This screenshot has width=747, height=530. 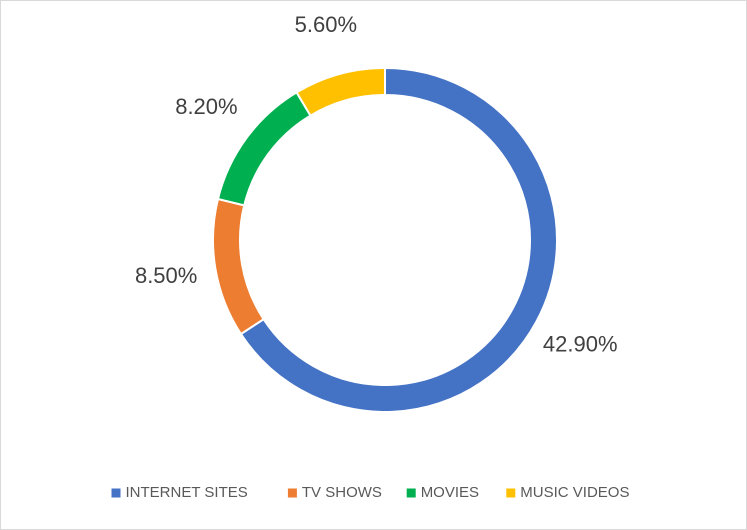 What do you see at coordinates (206, 106) in the screenshot?
I see `data-label: 8.20%` at bounding box center [206, 106].